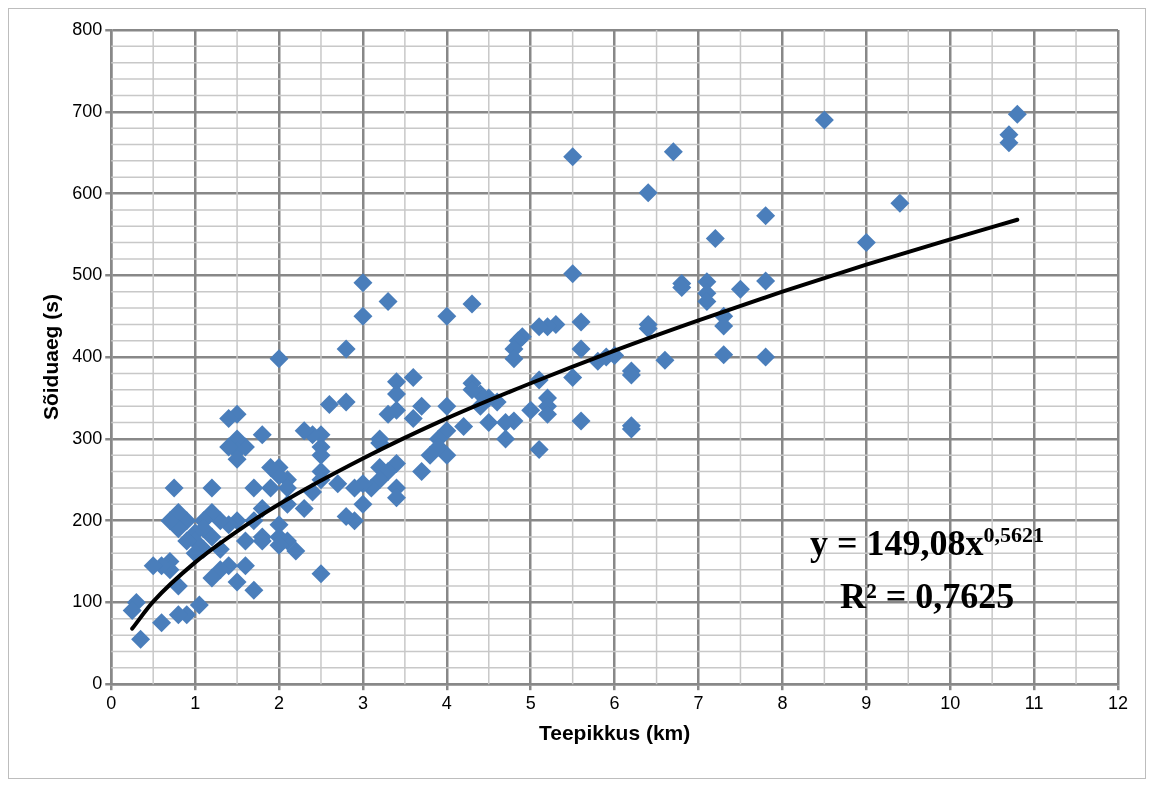 This screenshot has height=787, width=1154. What do you see at coordinates (782, 702) in the screenshot?
I see `x-tick-label: 8` at bounding box center [782, 702].